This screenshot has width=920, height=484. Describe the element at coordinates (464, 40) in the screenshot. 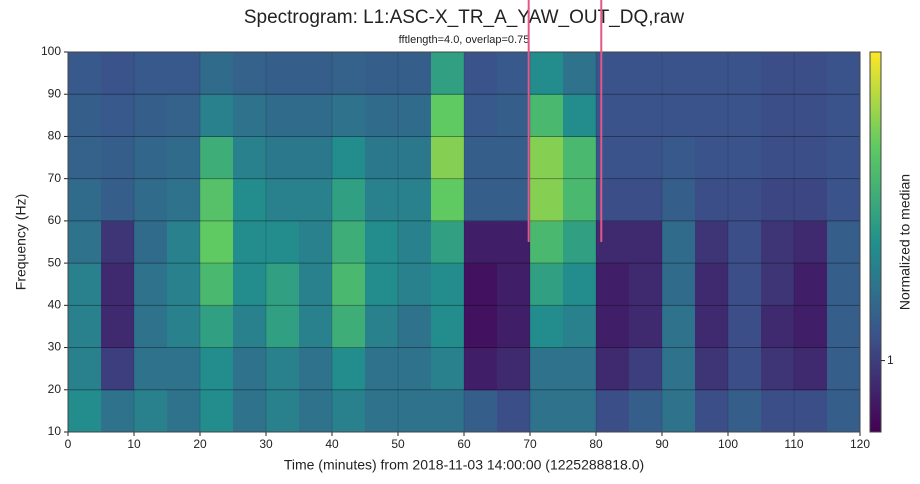

I see `chart-subtitle: fftlength=4.0, overlap=0.75` at that location.